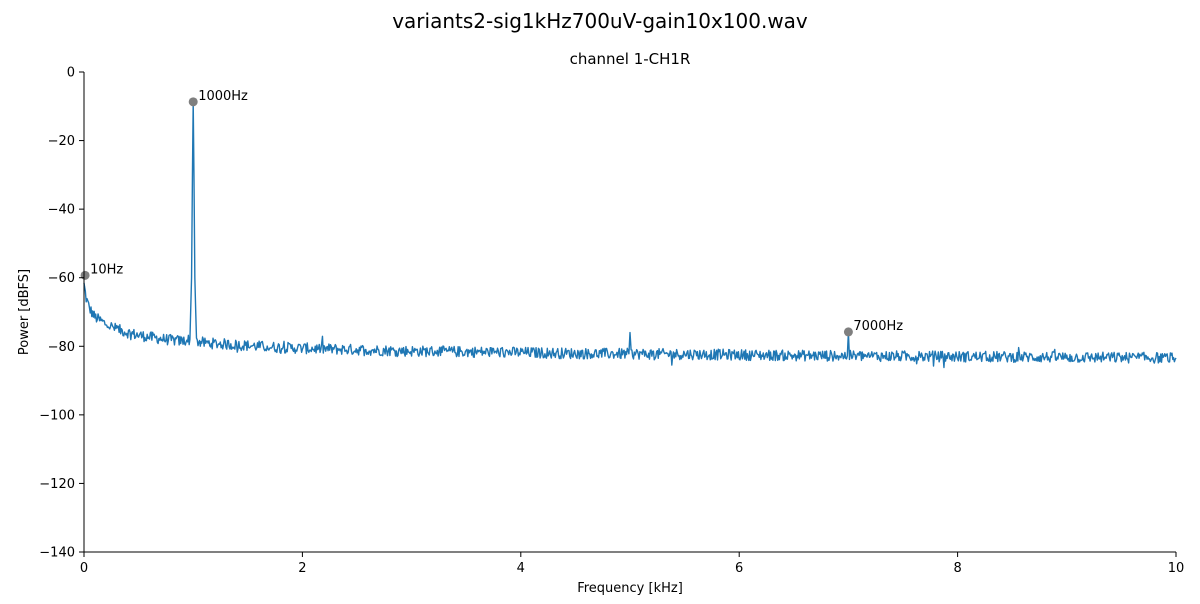 The height and width of the screenshot is (604, 1200). What do you see at coordinates (61, 210) in the screenshot?
I see `y-tick-label-2: −40` at bounding box center [61, 210].